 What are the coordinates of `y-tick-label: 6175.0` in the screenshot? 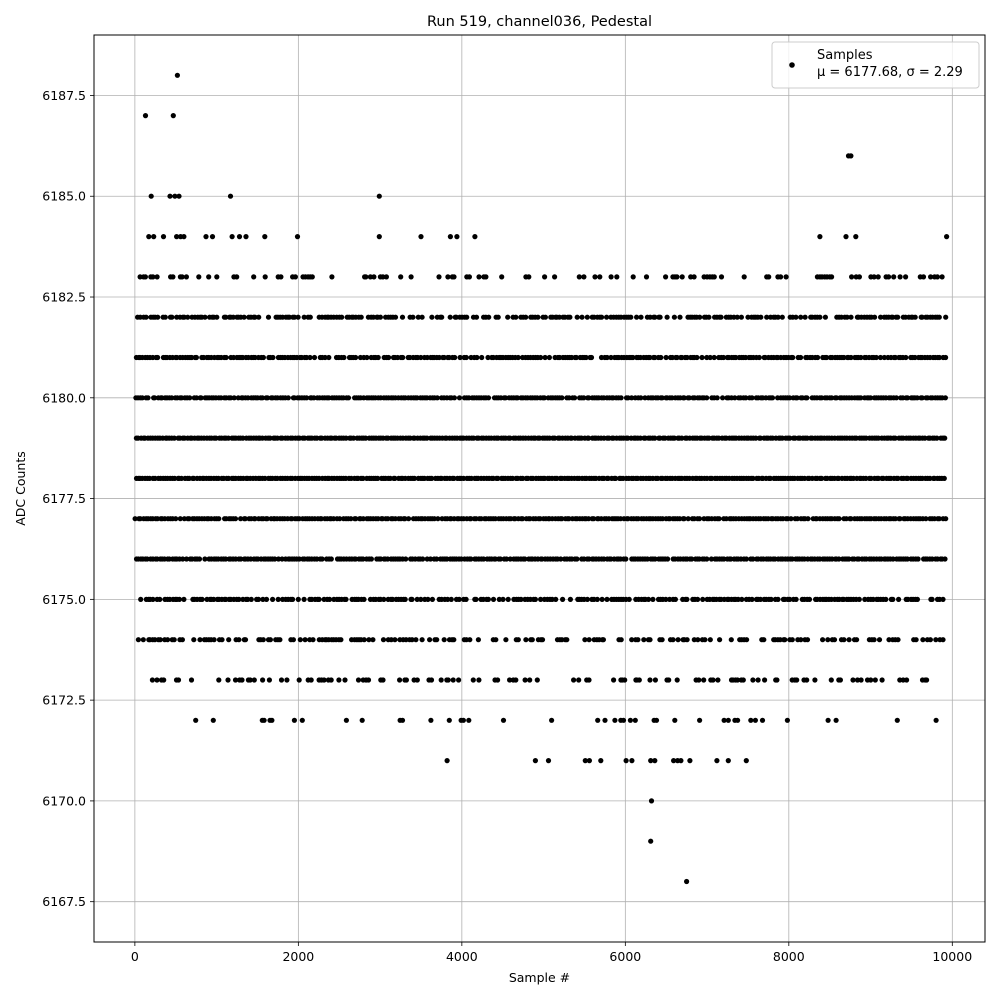 It's located at (64, 599).